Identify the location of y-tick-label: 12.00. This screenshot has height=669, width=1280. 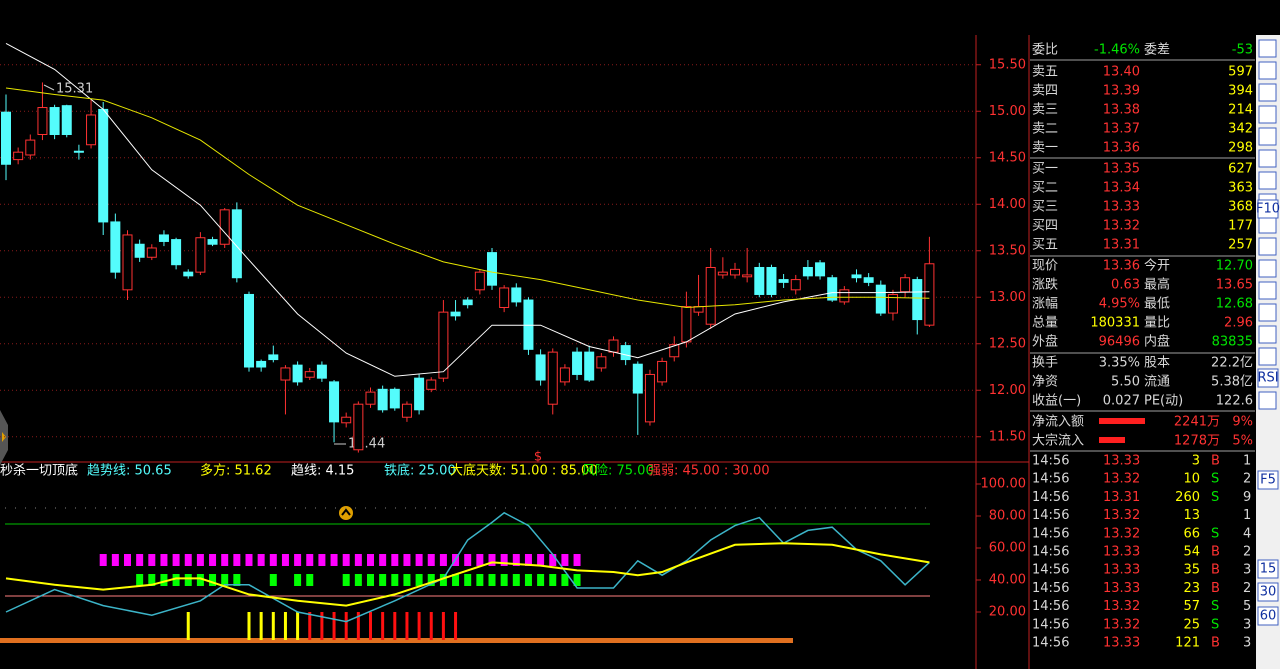
(1007, 390).